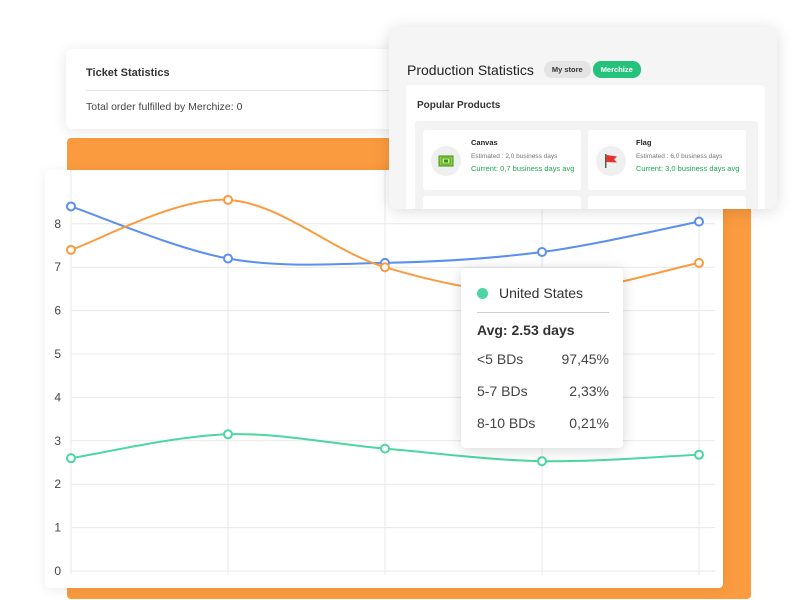  I want to click on y-tick-label: 7, so click(57, 267).